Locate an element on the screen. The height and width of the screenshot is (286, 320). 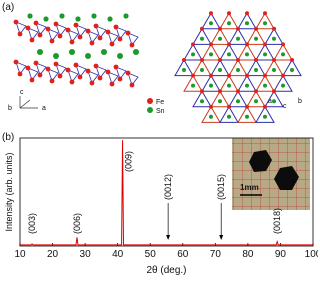
x-tick-label: 60 is located at coordinates (183, 254).